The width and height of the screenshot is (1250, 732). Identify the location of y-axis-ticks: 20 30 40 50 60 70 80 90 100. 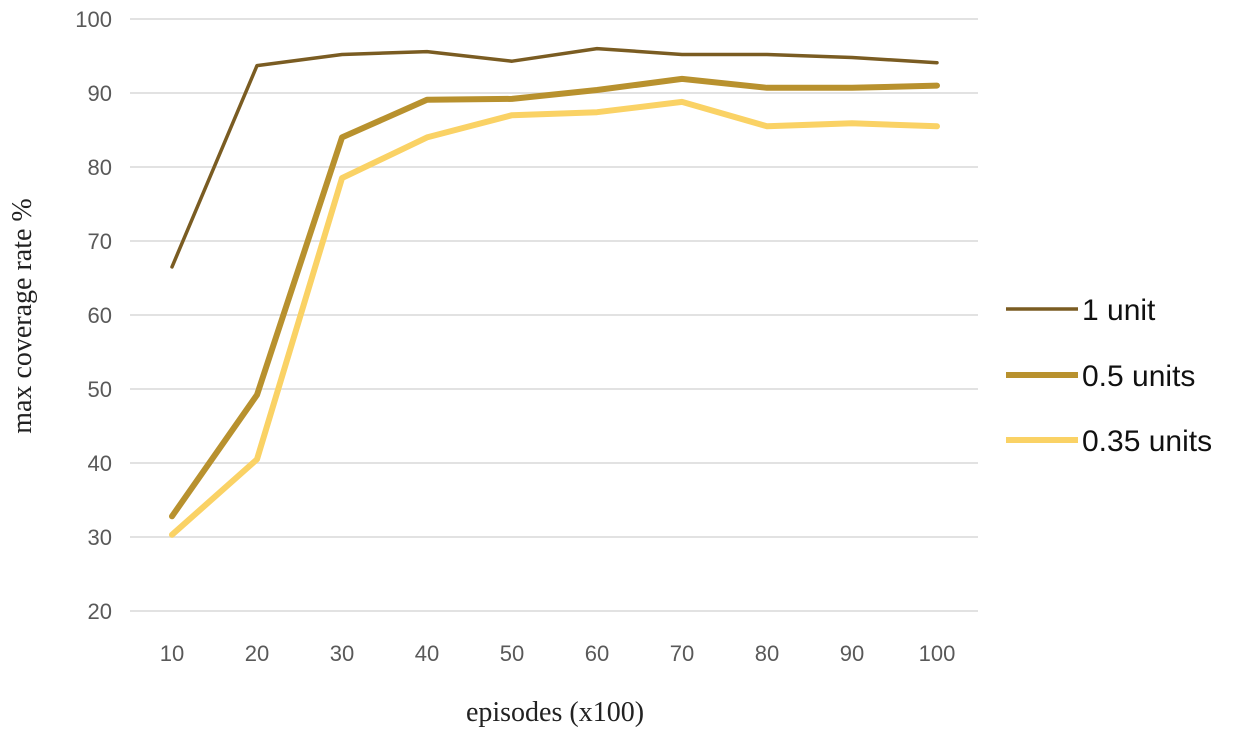
(93, 315).